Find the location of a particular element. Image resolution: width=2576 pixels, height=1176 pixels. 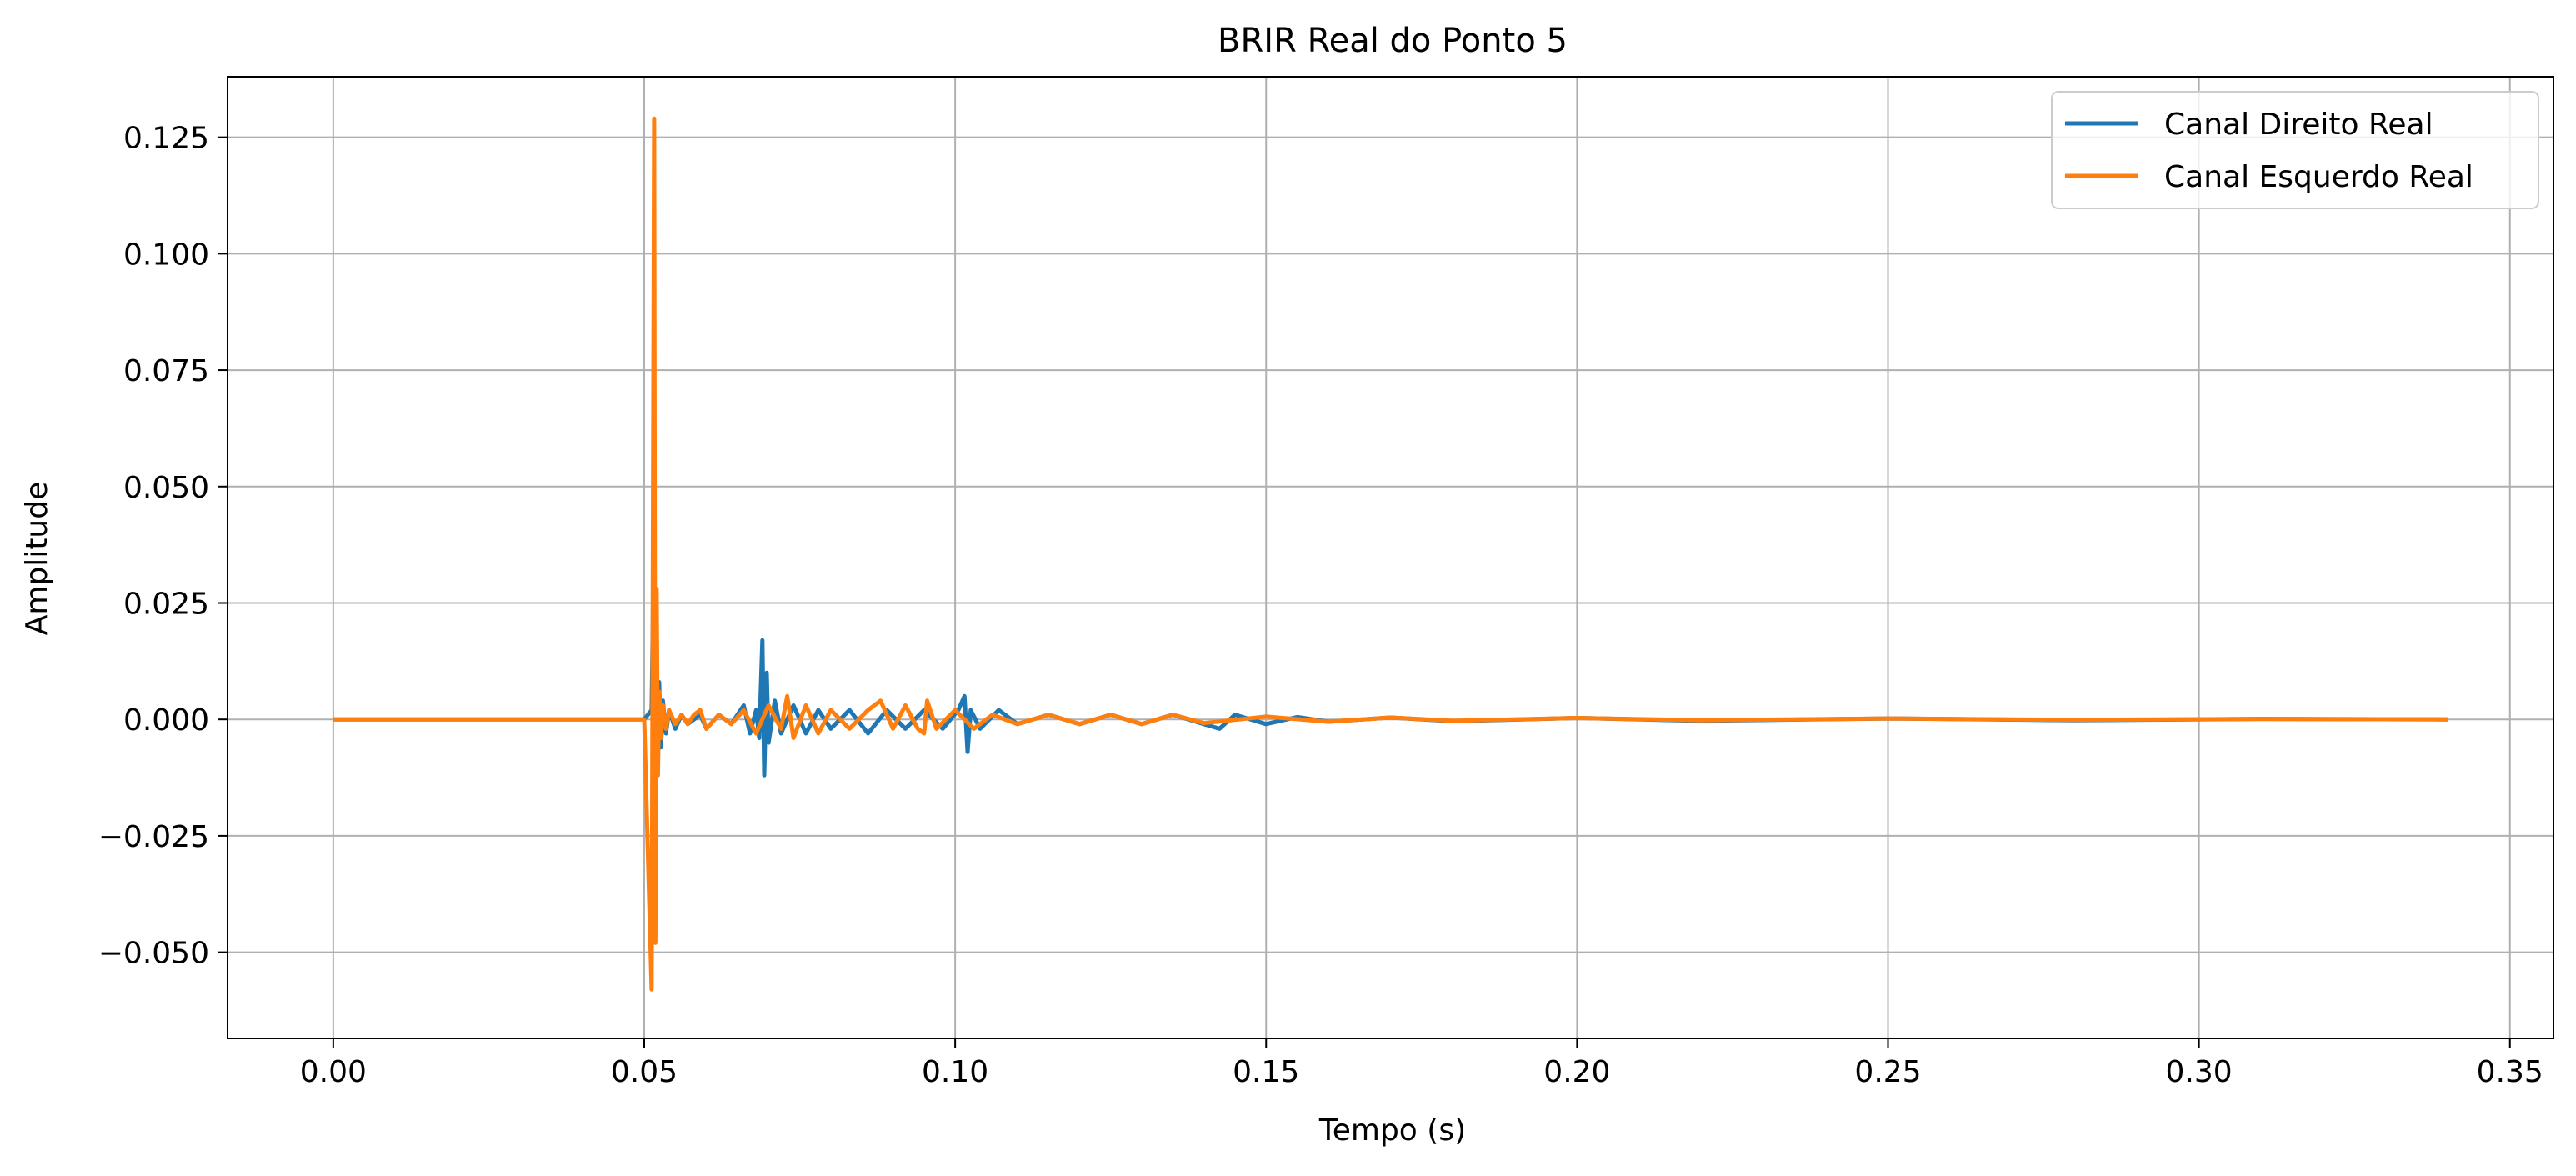

x-tick-label: 0.25 is located at coordinates (1888, 1072).